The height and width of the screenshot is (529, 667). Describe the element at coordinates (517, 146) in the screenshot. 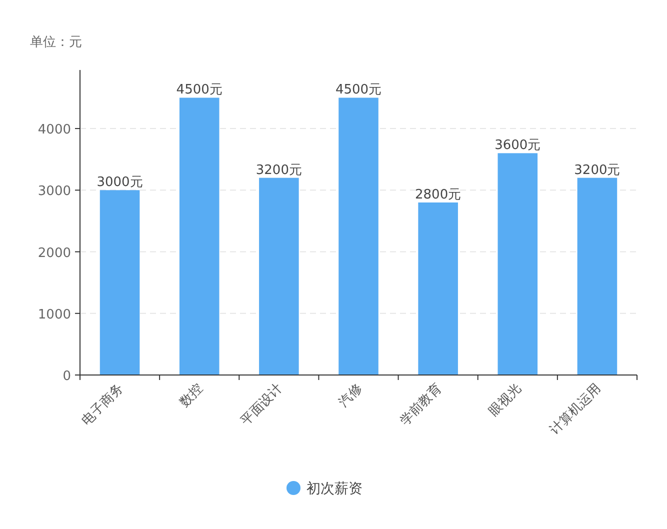

I see `data-label: 3600元` at that location.